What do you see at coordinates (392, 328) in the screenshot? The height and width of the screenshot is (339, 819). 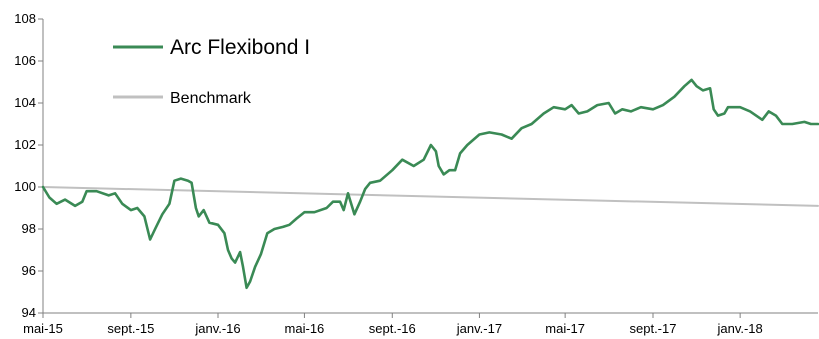 I see `x-tick-label-4: sept.-16` at bounding box center [392, 328].